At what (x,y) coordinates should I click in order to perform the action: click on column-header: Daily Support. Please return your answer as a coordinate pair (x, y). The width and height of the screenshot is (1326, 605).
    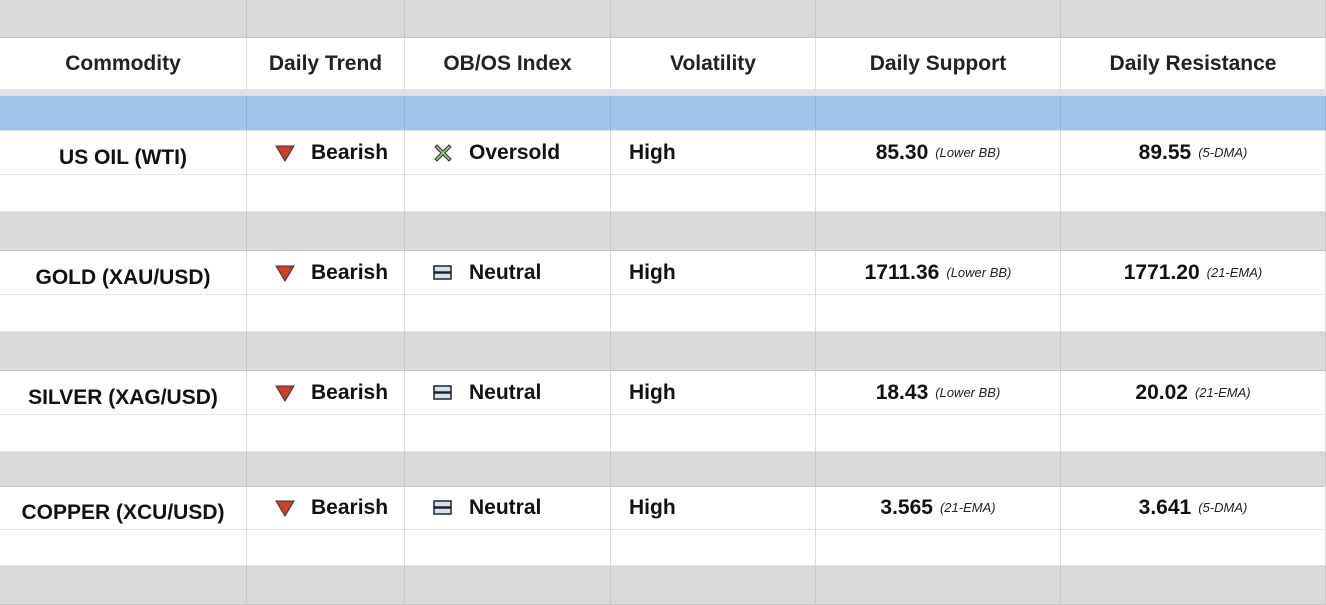
    Looking at the image, I should click on (938, 63).